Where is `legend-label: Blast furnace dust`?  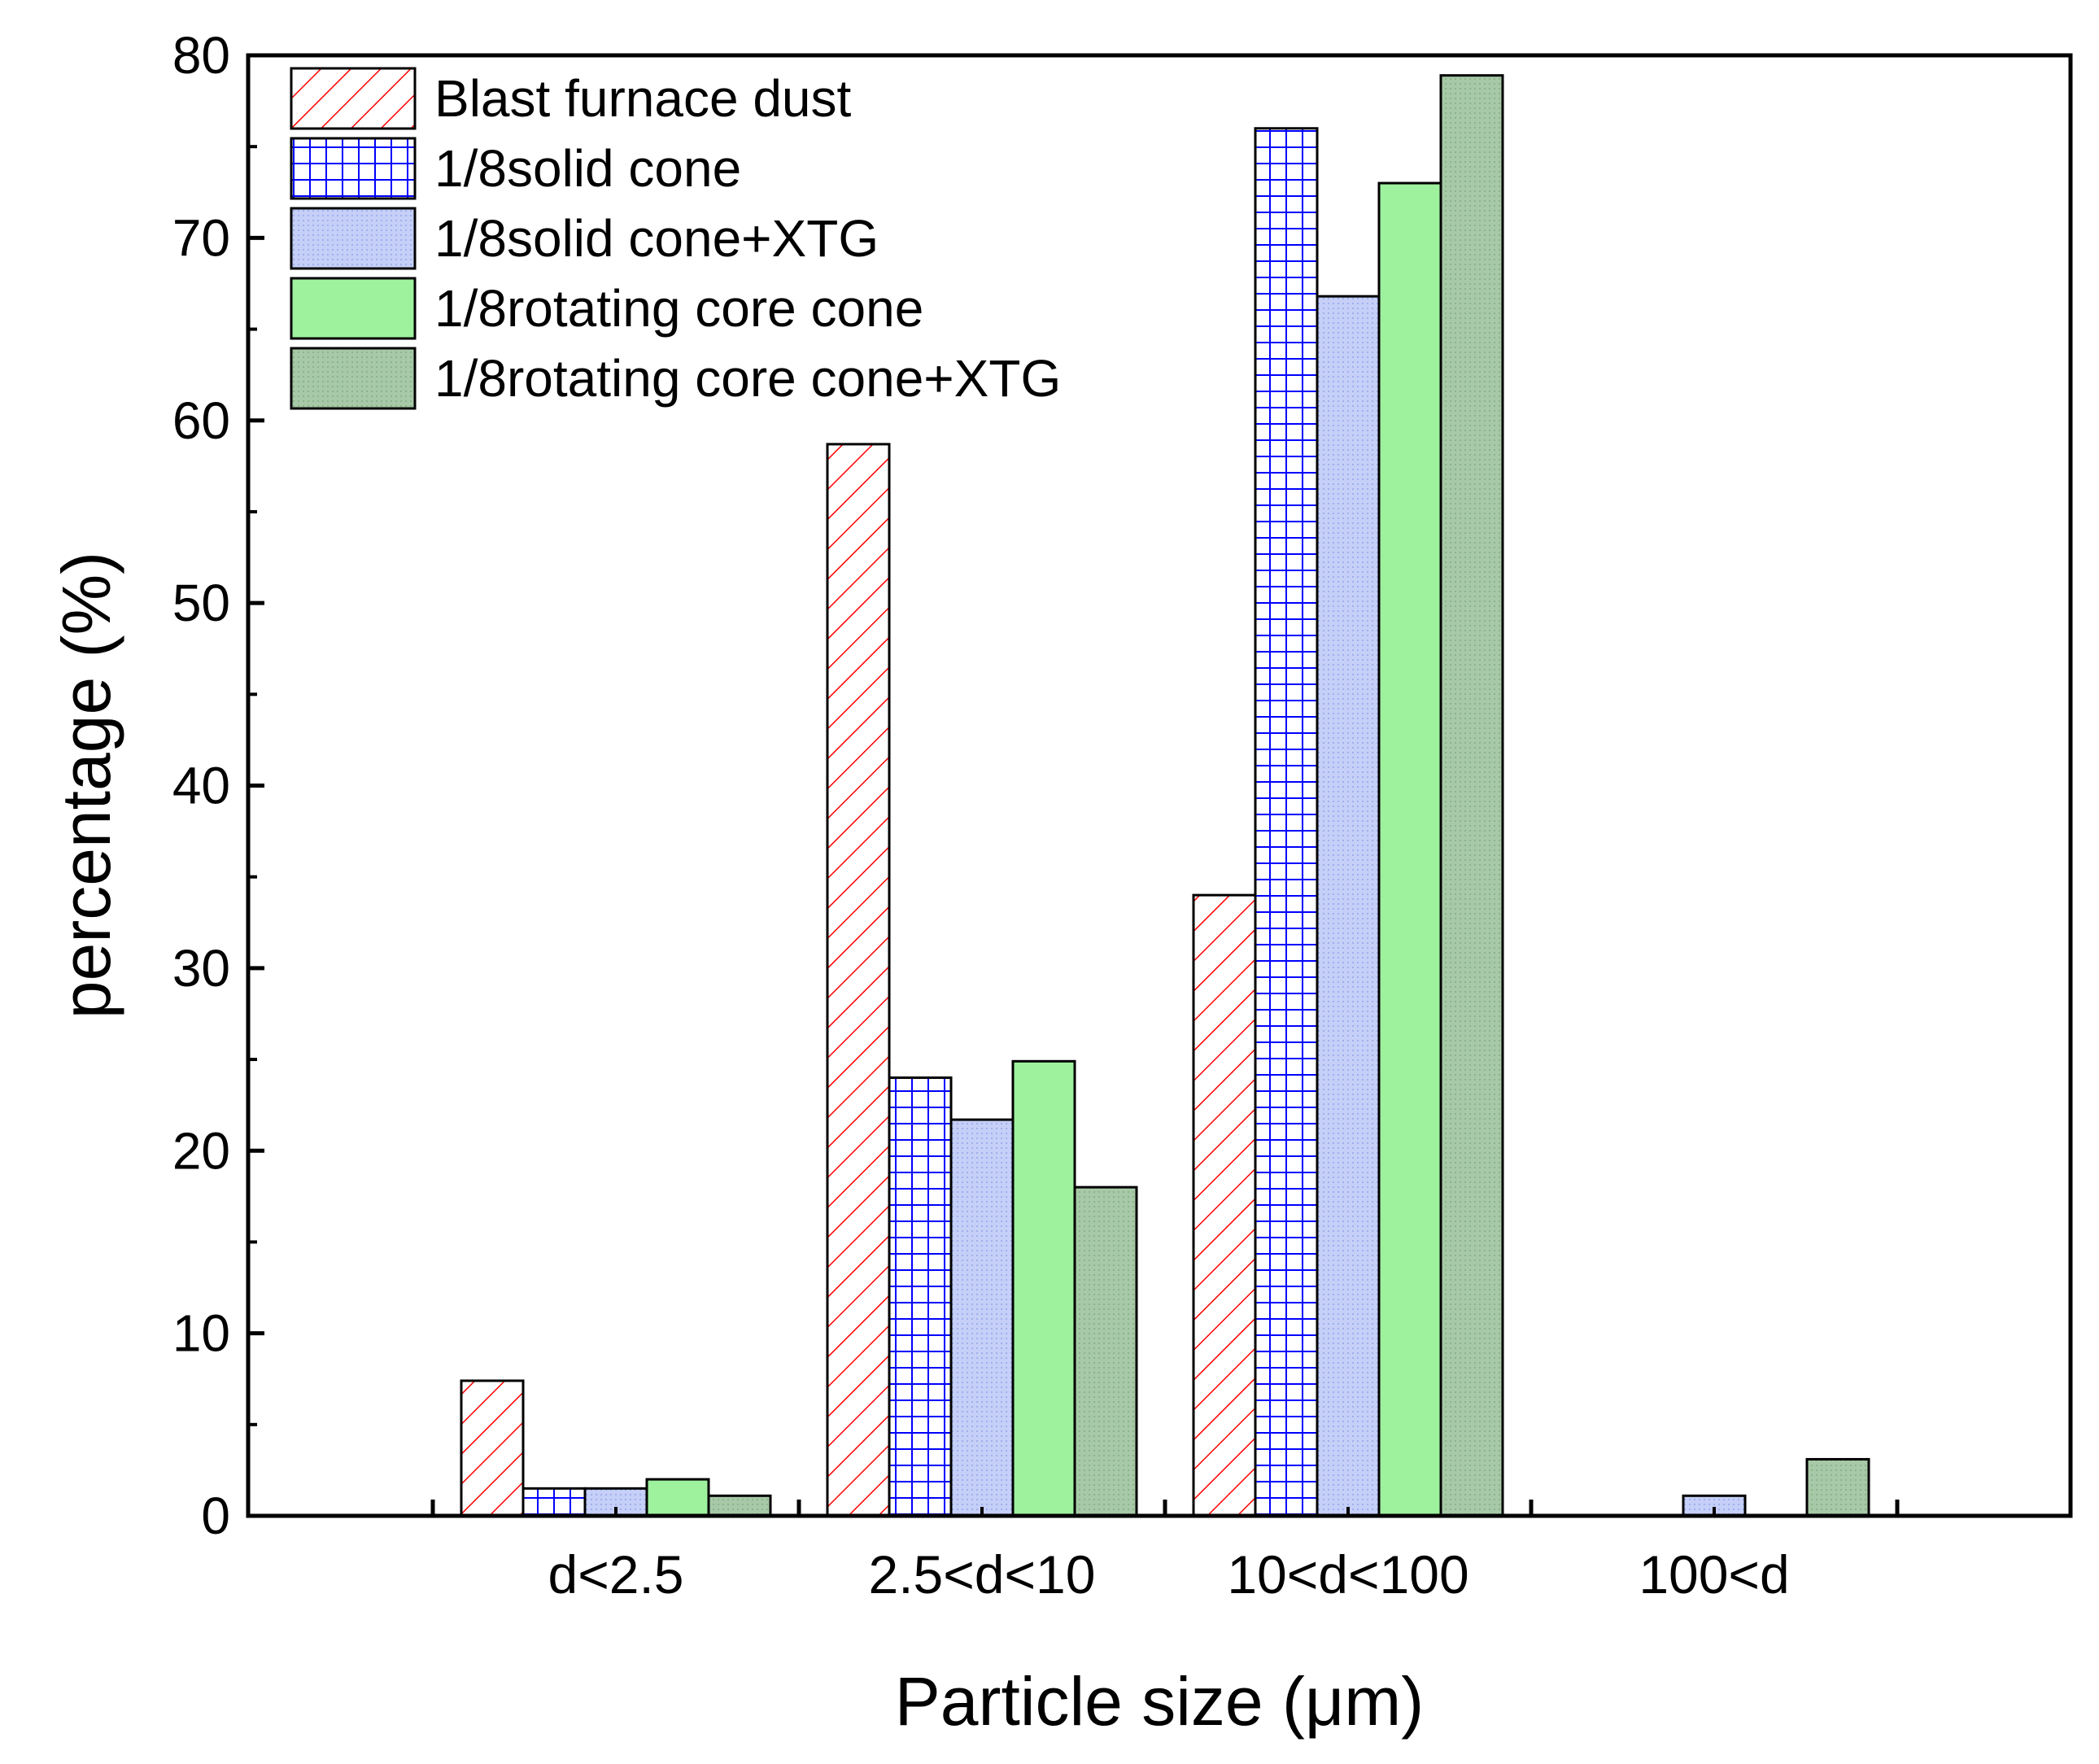 legend-label: Blast furnace dust is located at coordinates (643, 99).